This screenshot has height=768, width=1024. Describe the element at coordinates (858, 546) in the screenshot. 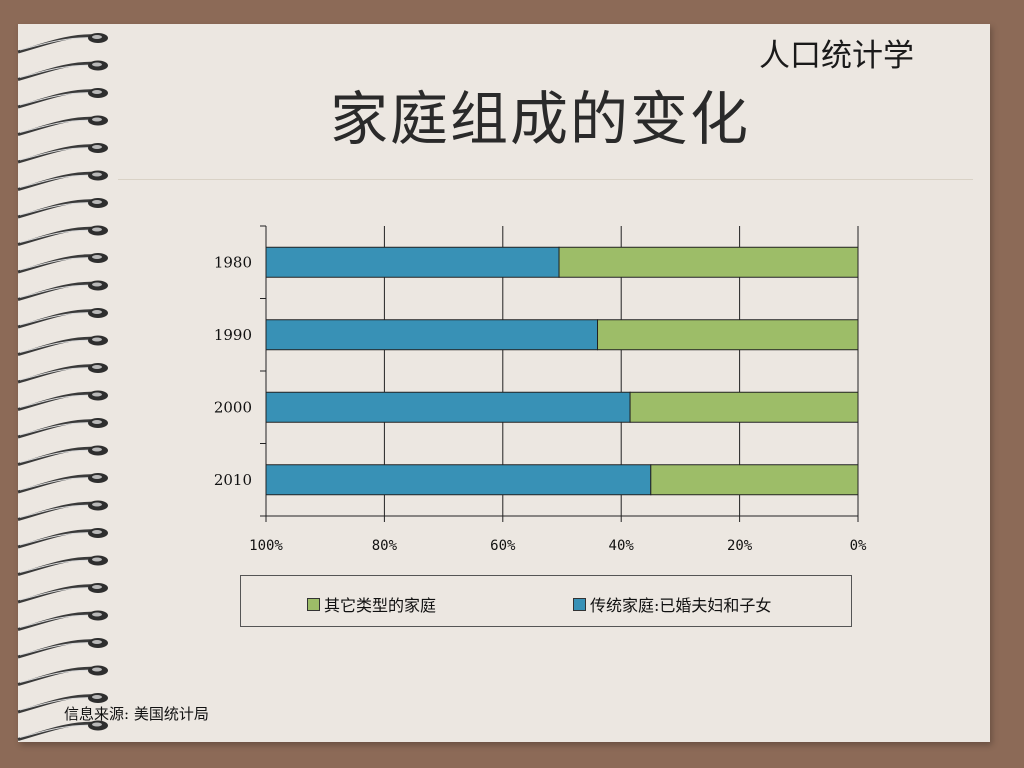

I see `x-tick-label: 0%` at that location.